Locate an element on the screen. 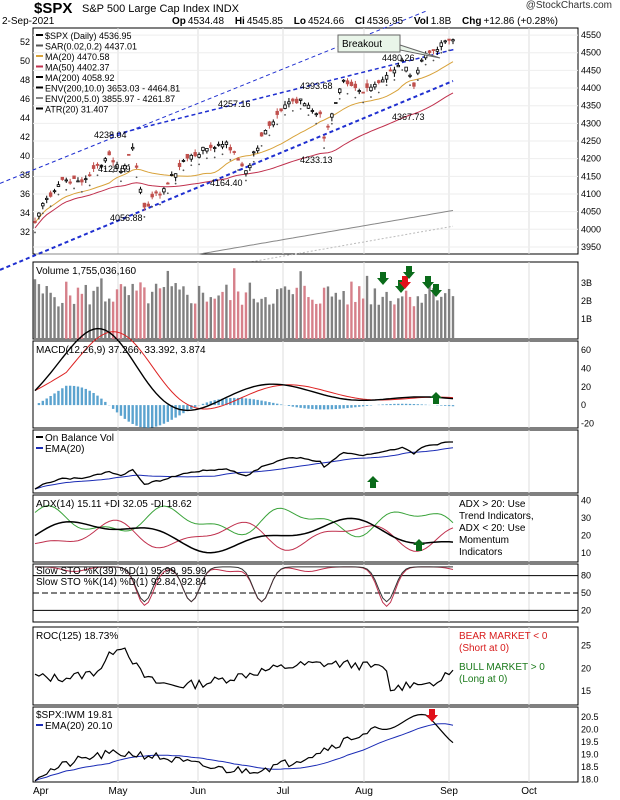 The image size is (620, 800). plus-di-line is located at coordinates (244, 521).